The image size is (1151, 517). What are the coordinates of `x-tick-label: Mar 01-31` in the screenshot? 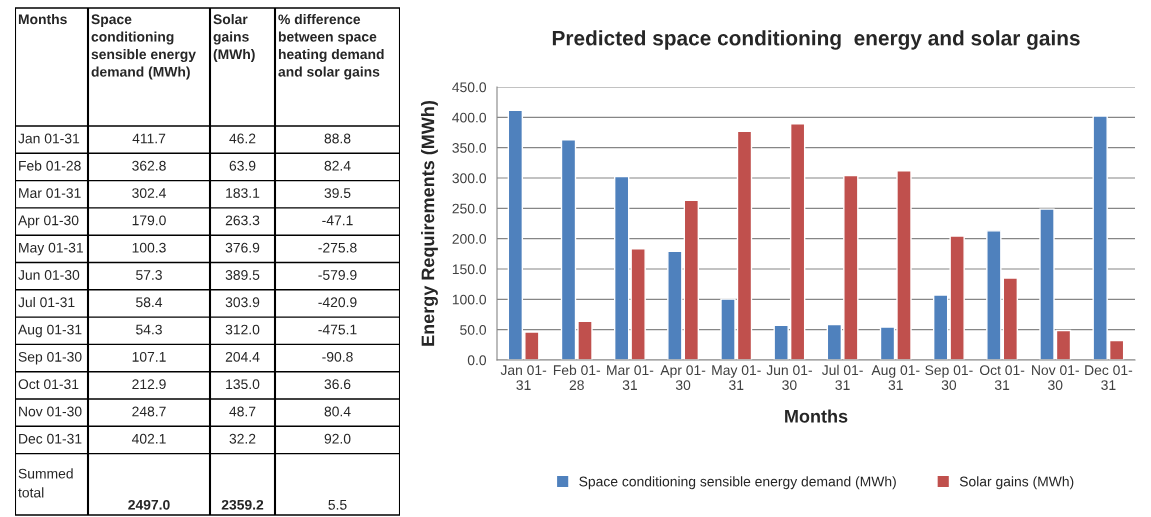 It's located at (630, 378).